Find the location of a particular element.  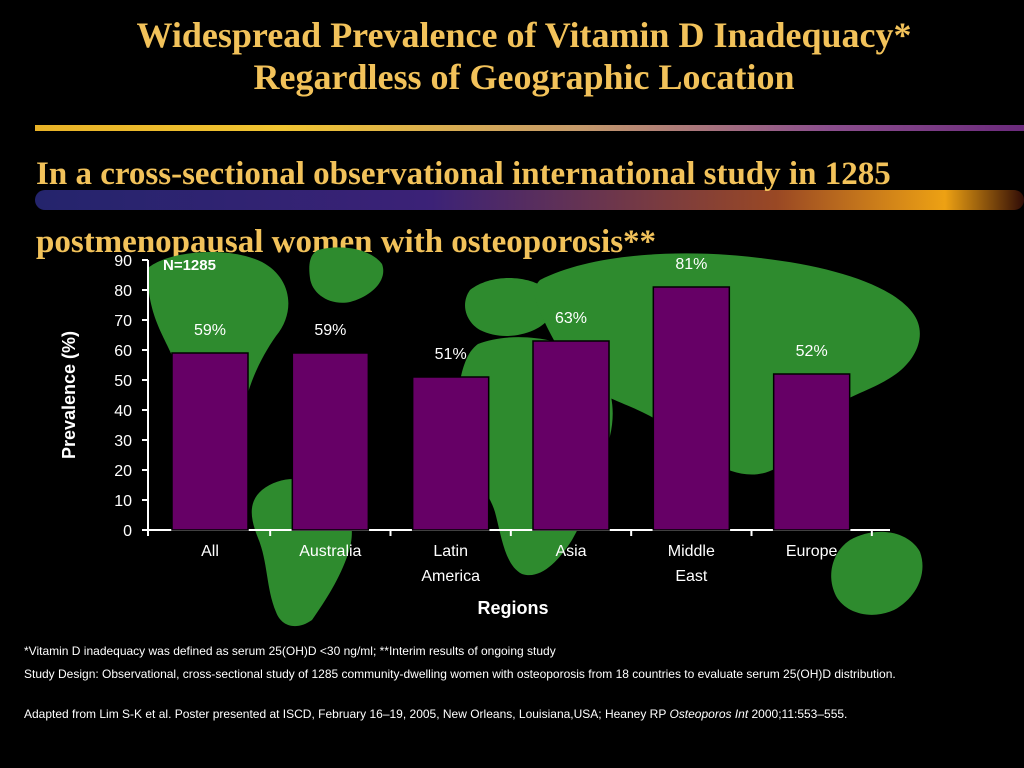

x-axis-title: Regions is located at coordinates (512, 608).